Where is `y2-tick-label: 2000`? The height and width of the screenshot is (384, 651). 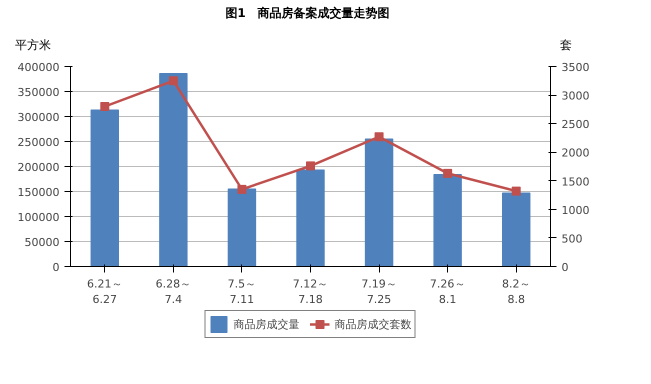
y2-tick-label: 2000 is located at coordinates (576, 153).